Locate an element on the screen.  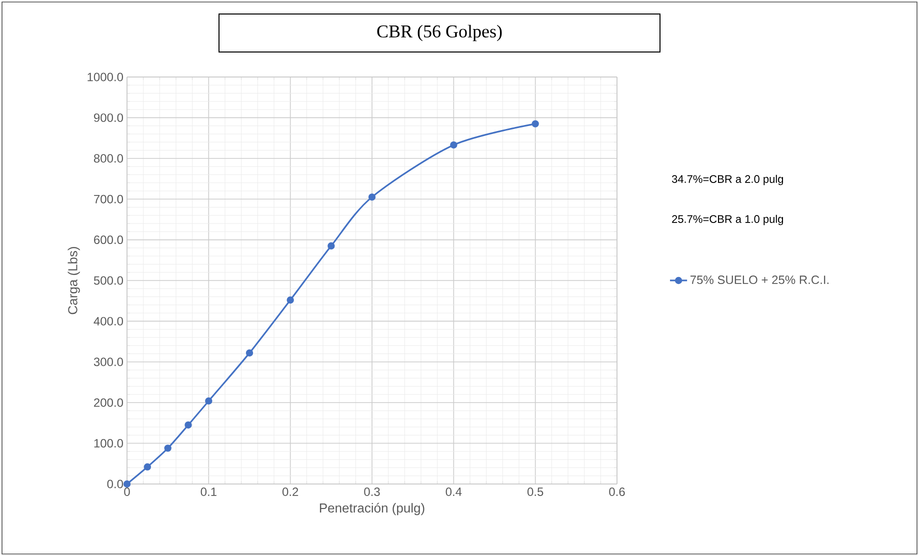
y-tick-label: 100.0 is located at coordinates (109, 443).